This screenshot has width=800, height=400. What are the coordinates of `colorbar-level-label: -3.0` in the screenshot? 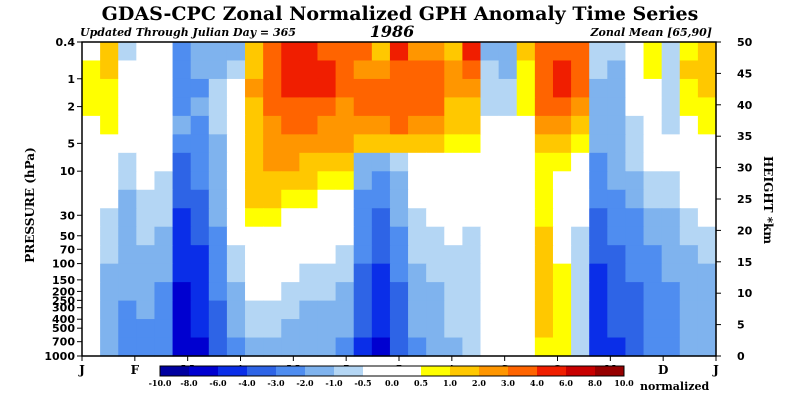 It's located at (276, 383).